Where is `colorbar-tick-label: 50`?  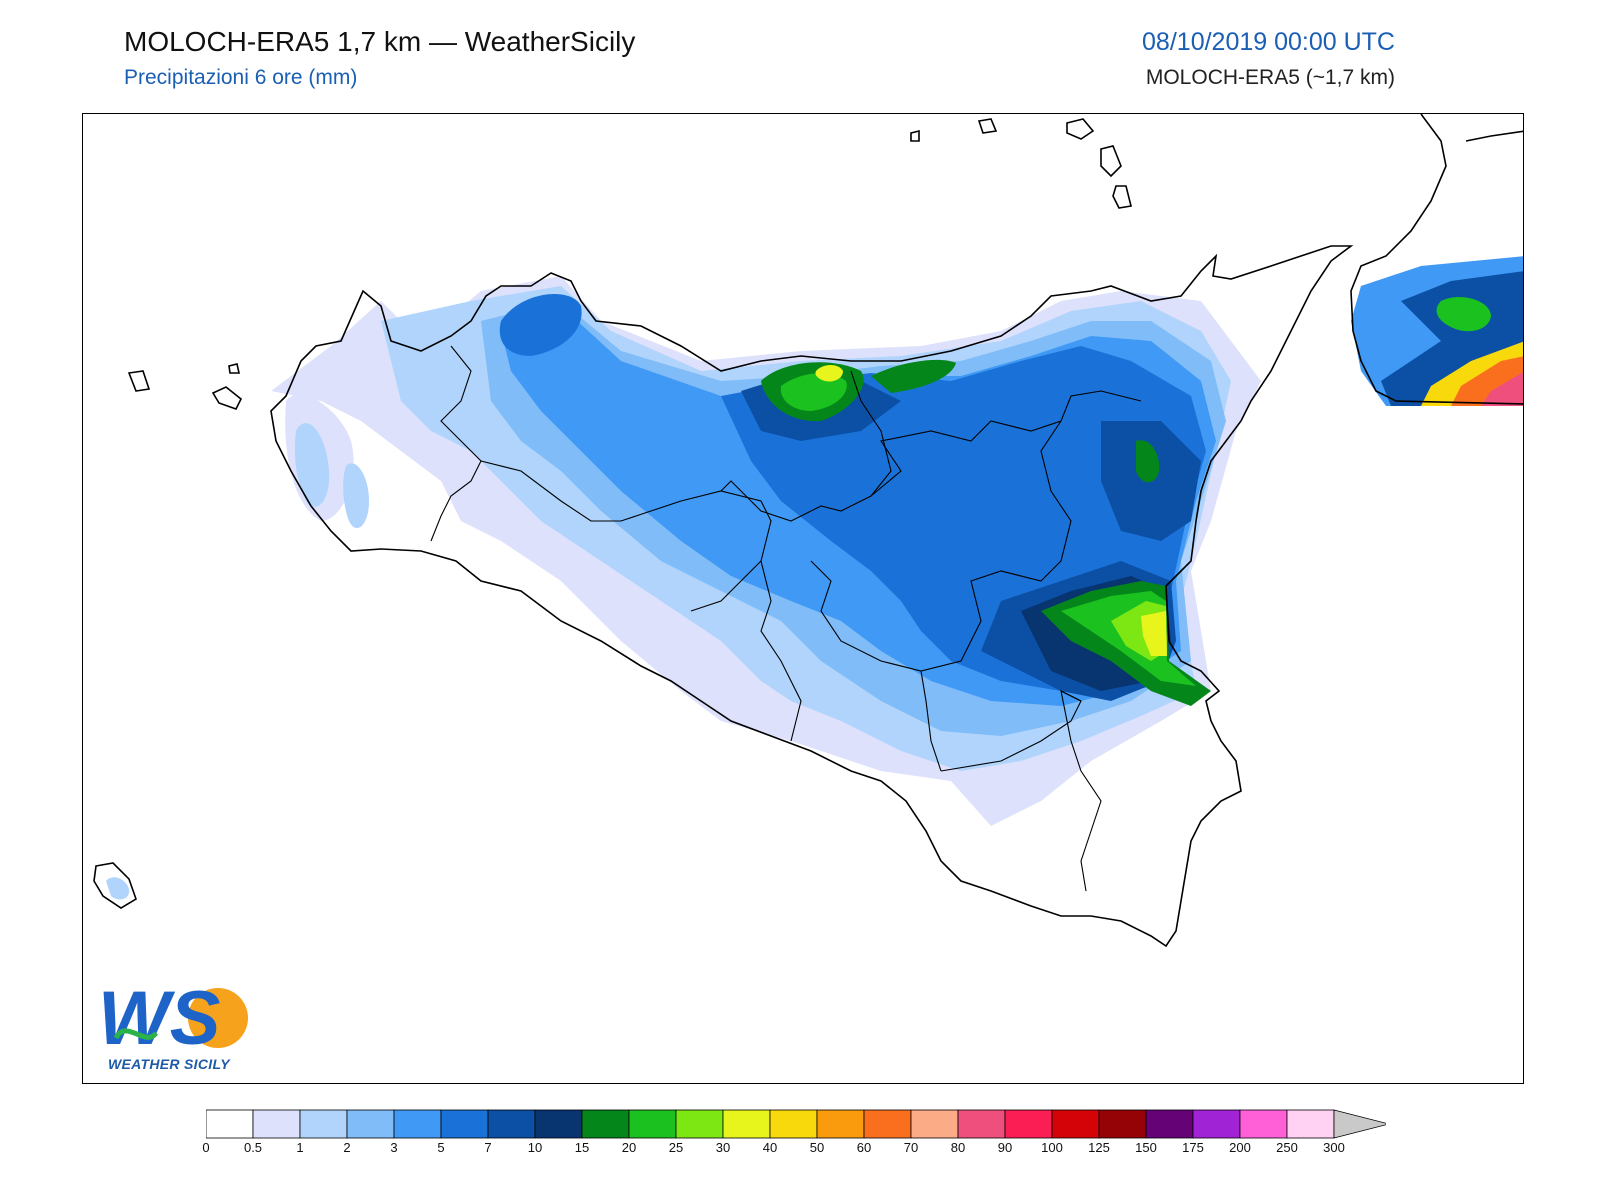
colorbar-tick-label: 50 is located at coordinates (817, 1147).